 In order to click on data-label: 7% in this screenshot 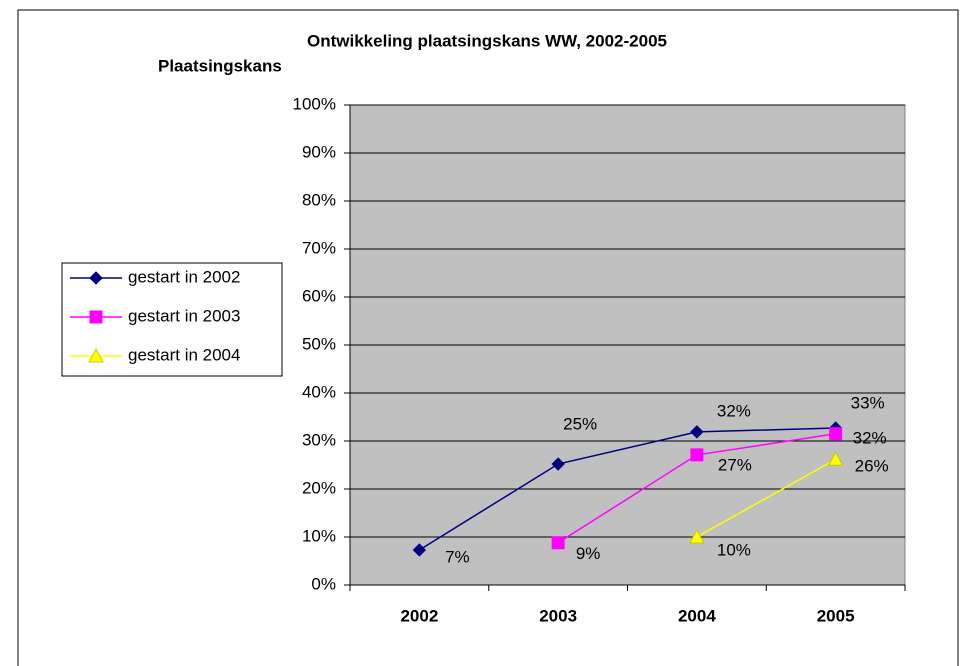, I will do `click(457, 556)`.